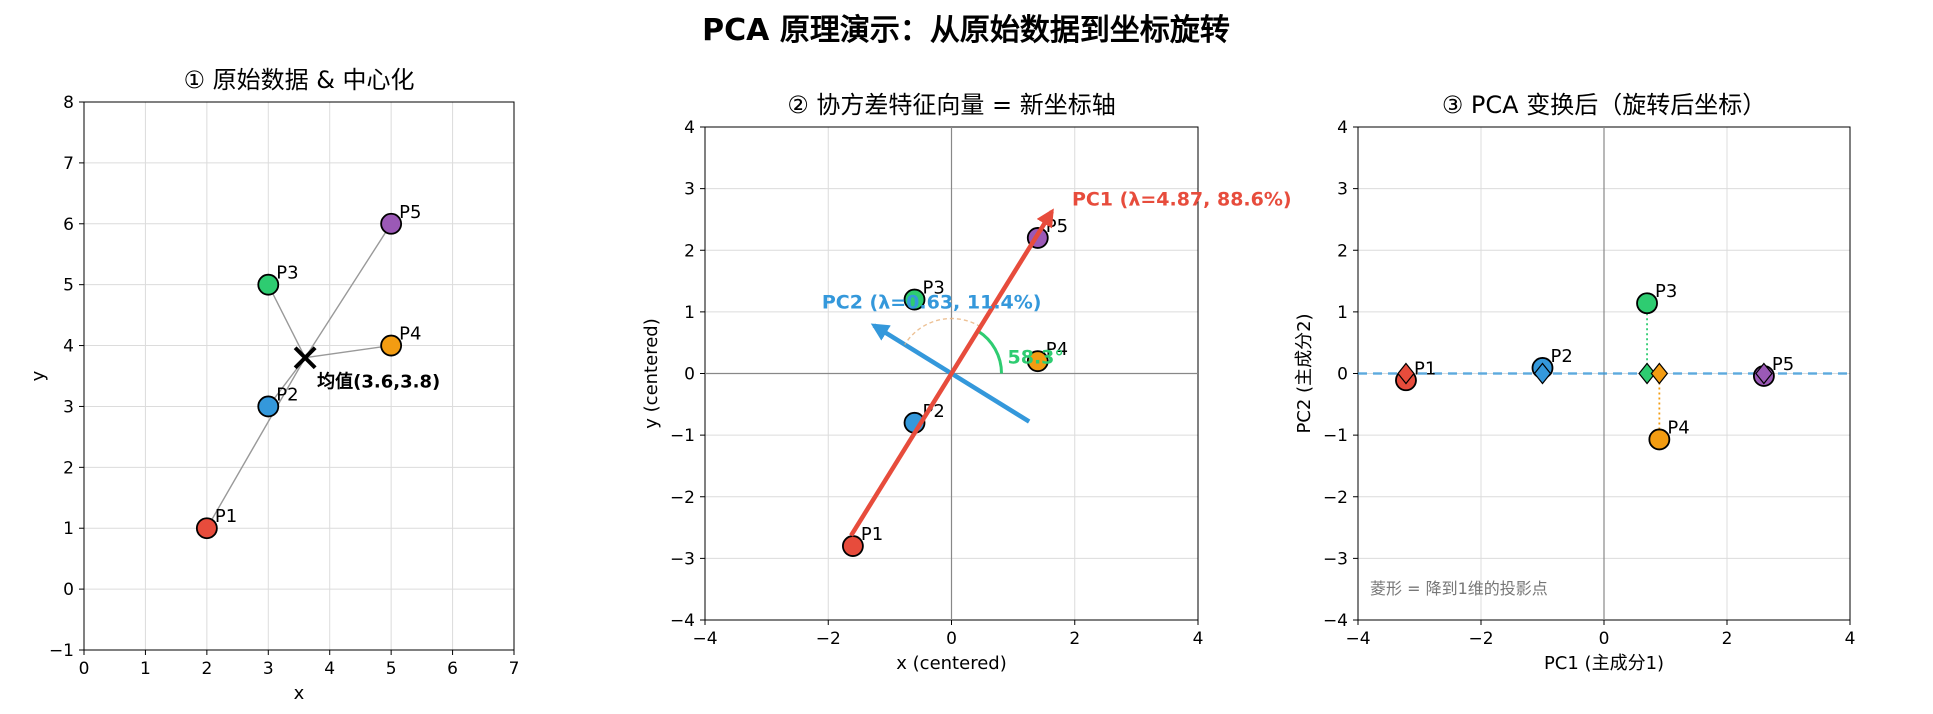 This screenshot has height=714, width=1933. What do you see at coordinates (452, 669) in the screenshot?
I see `x-tick-label: 6` at bounding box center [452, 669].